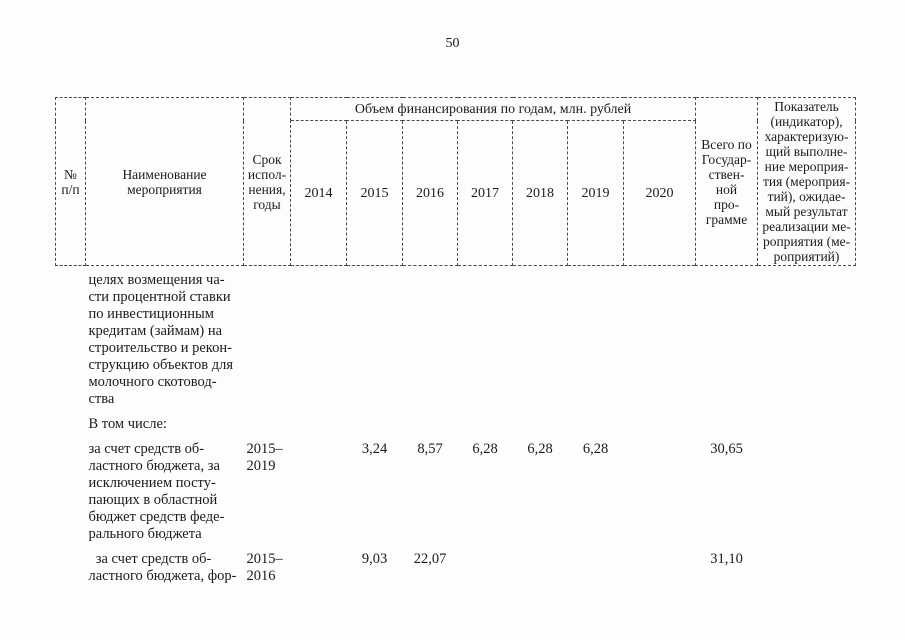 This screenshot has height=640, width=905. I want to click on cell-2015: 9,03, so click(374, 559).